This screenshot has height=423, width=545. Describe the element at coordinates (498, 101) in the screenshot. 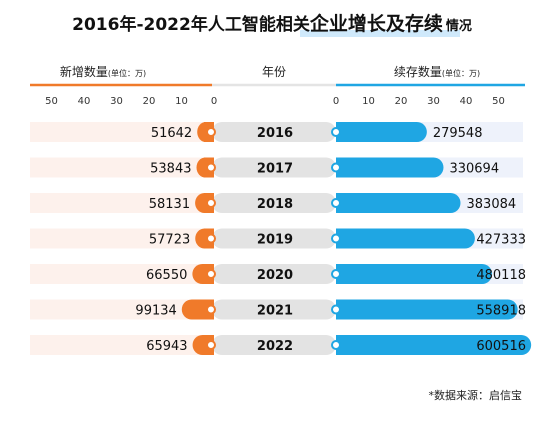

I see `right-axis-tick-label: 50` at that location.